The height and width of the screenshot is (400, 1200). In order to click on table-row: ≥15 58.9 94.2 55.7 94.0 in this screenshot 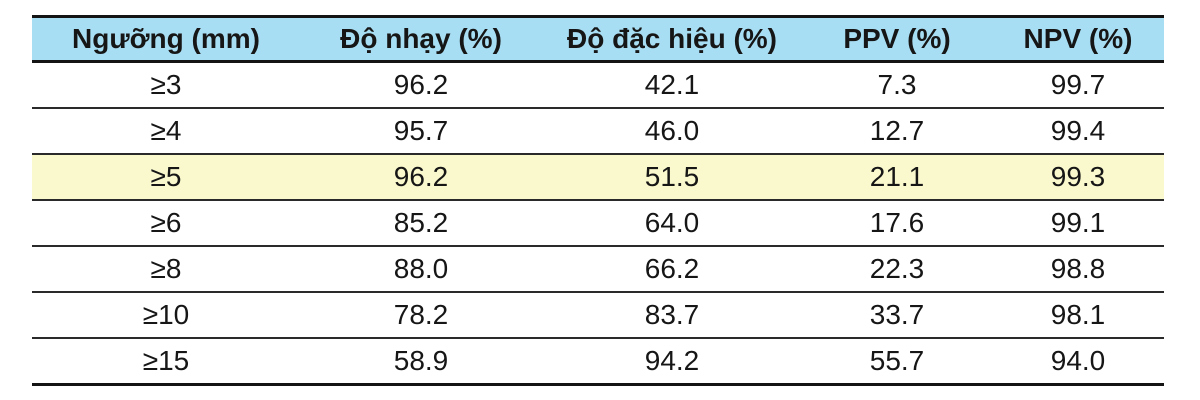, I will do `click(598, 362)`.